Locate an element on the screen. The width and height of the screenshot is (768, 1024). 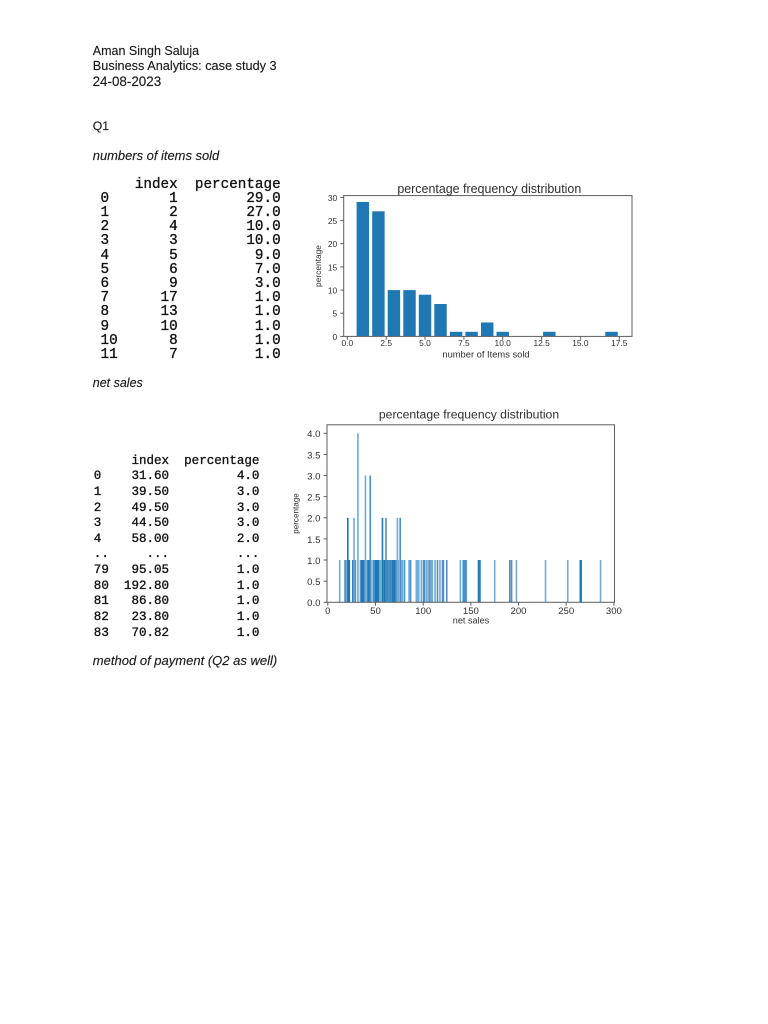
svg-text: 150 is located at coordinates (471, 611).